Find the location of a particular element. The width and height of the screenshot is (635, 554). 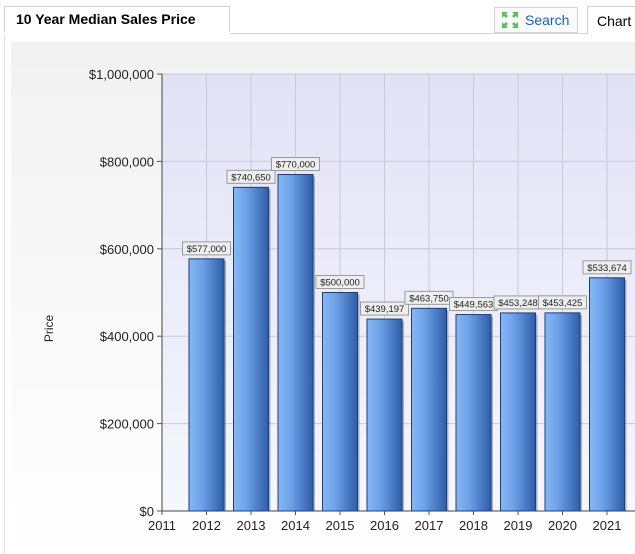

y-tick-label: $200,000 is located at coordinates (127, 424).